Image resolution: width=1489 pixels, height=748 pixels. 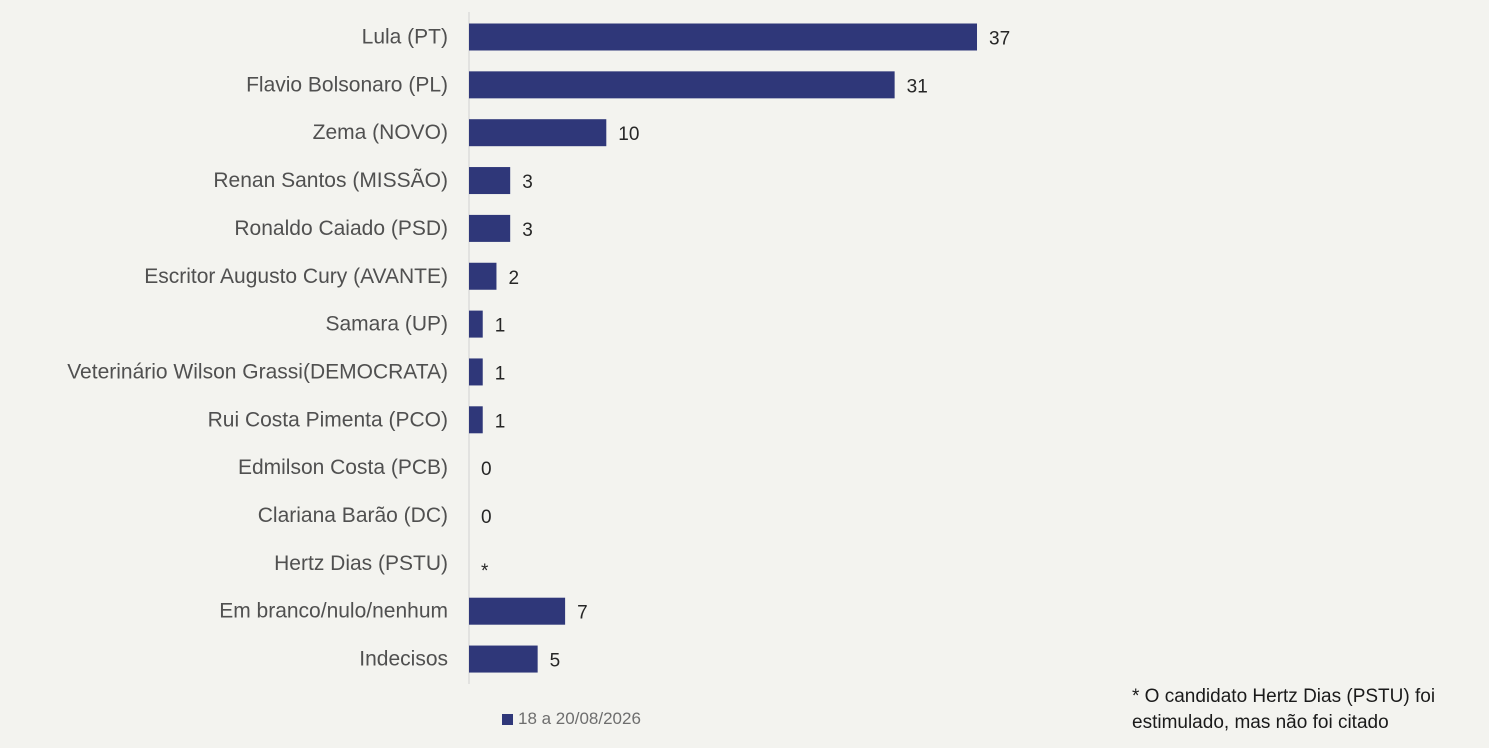 What do you see at coordinates (513, 278) in the screenshot?
I see `data-label: 2` at bounding box center [513, 278].